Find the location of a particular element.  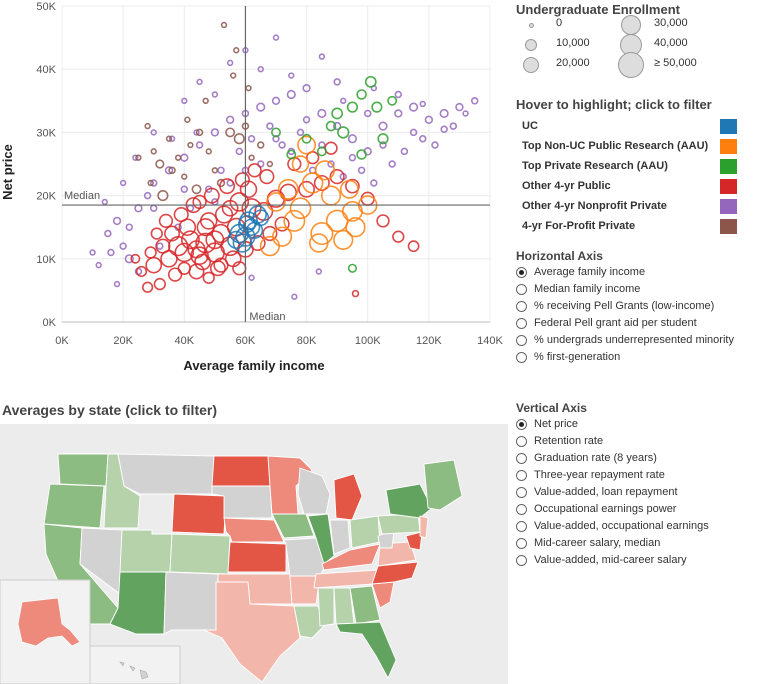

state-montana is located at coordinates (166, 474).